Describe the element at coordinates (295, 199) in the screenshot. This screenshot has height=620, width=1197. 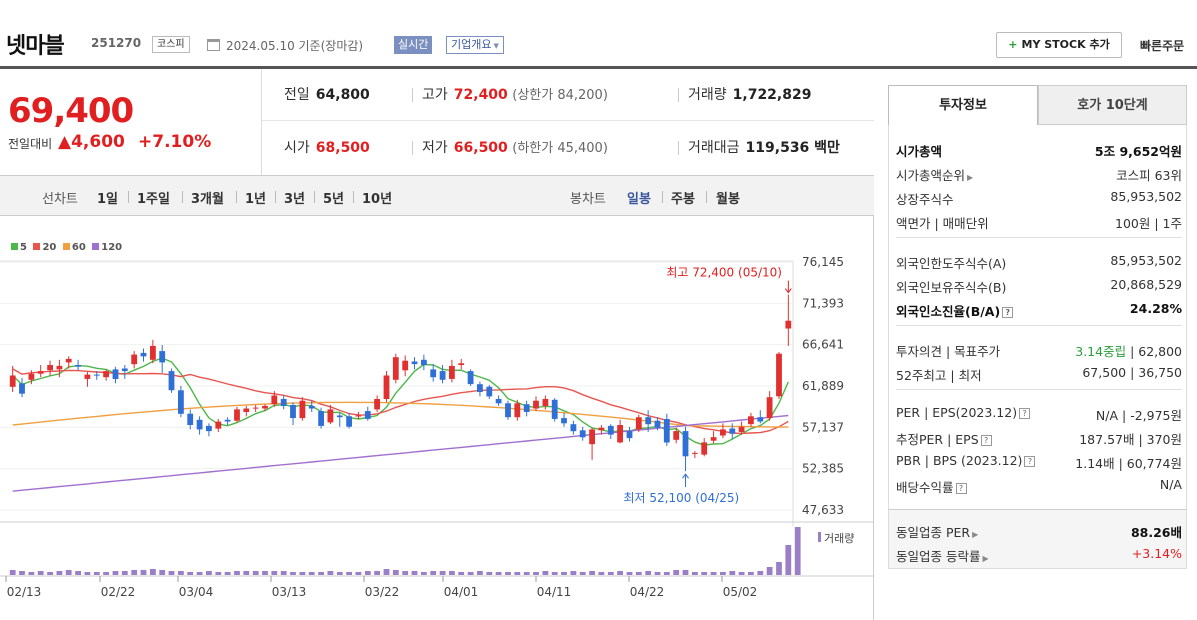
I see `period-3y: 3년` at that location.